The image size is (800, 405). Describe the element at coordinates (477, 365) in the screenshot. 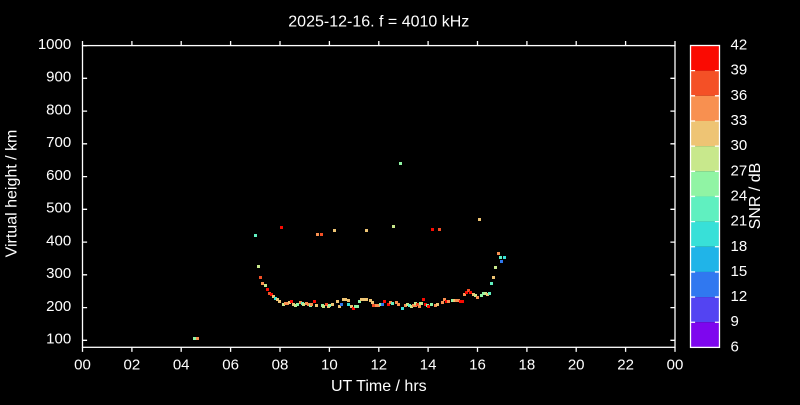

I see `svg-text: 16` at that location.